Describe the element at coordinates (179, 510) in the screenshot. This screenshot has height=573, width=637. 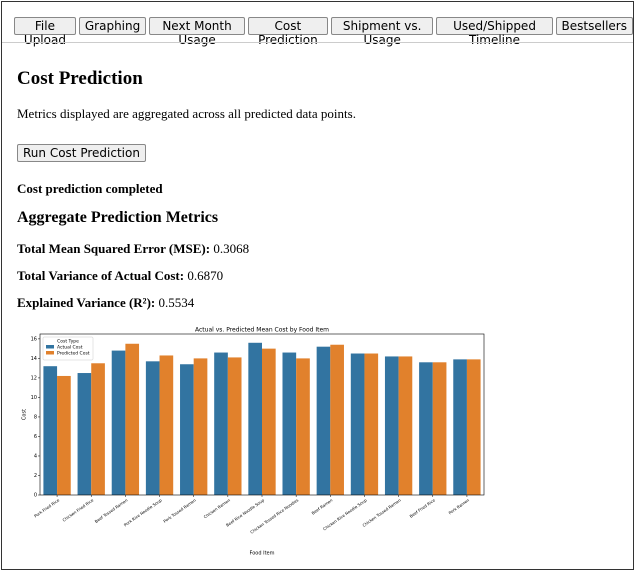
I see `x-tick-label: Pork Tossed Ramen` at that location.